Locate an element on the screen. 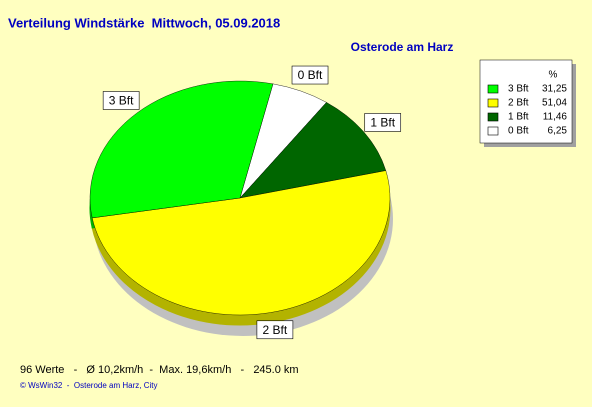  slice-label: 0 Bft is located at coordinates (310, 75).